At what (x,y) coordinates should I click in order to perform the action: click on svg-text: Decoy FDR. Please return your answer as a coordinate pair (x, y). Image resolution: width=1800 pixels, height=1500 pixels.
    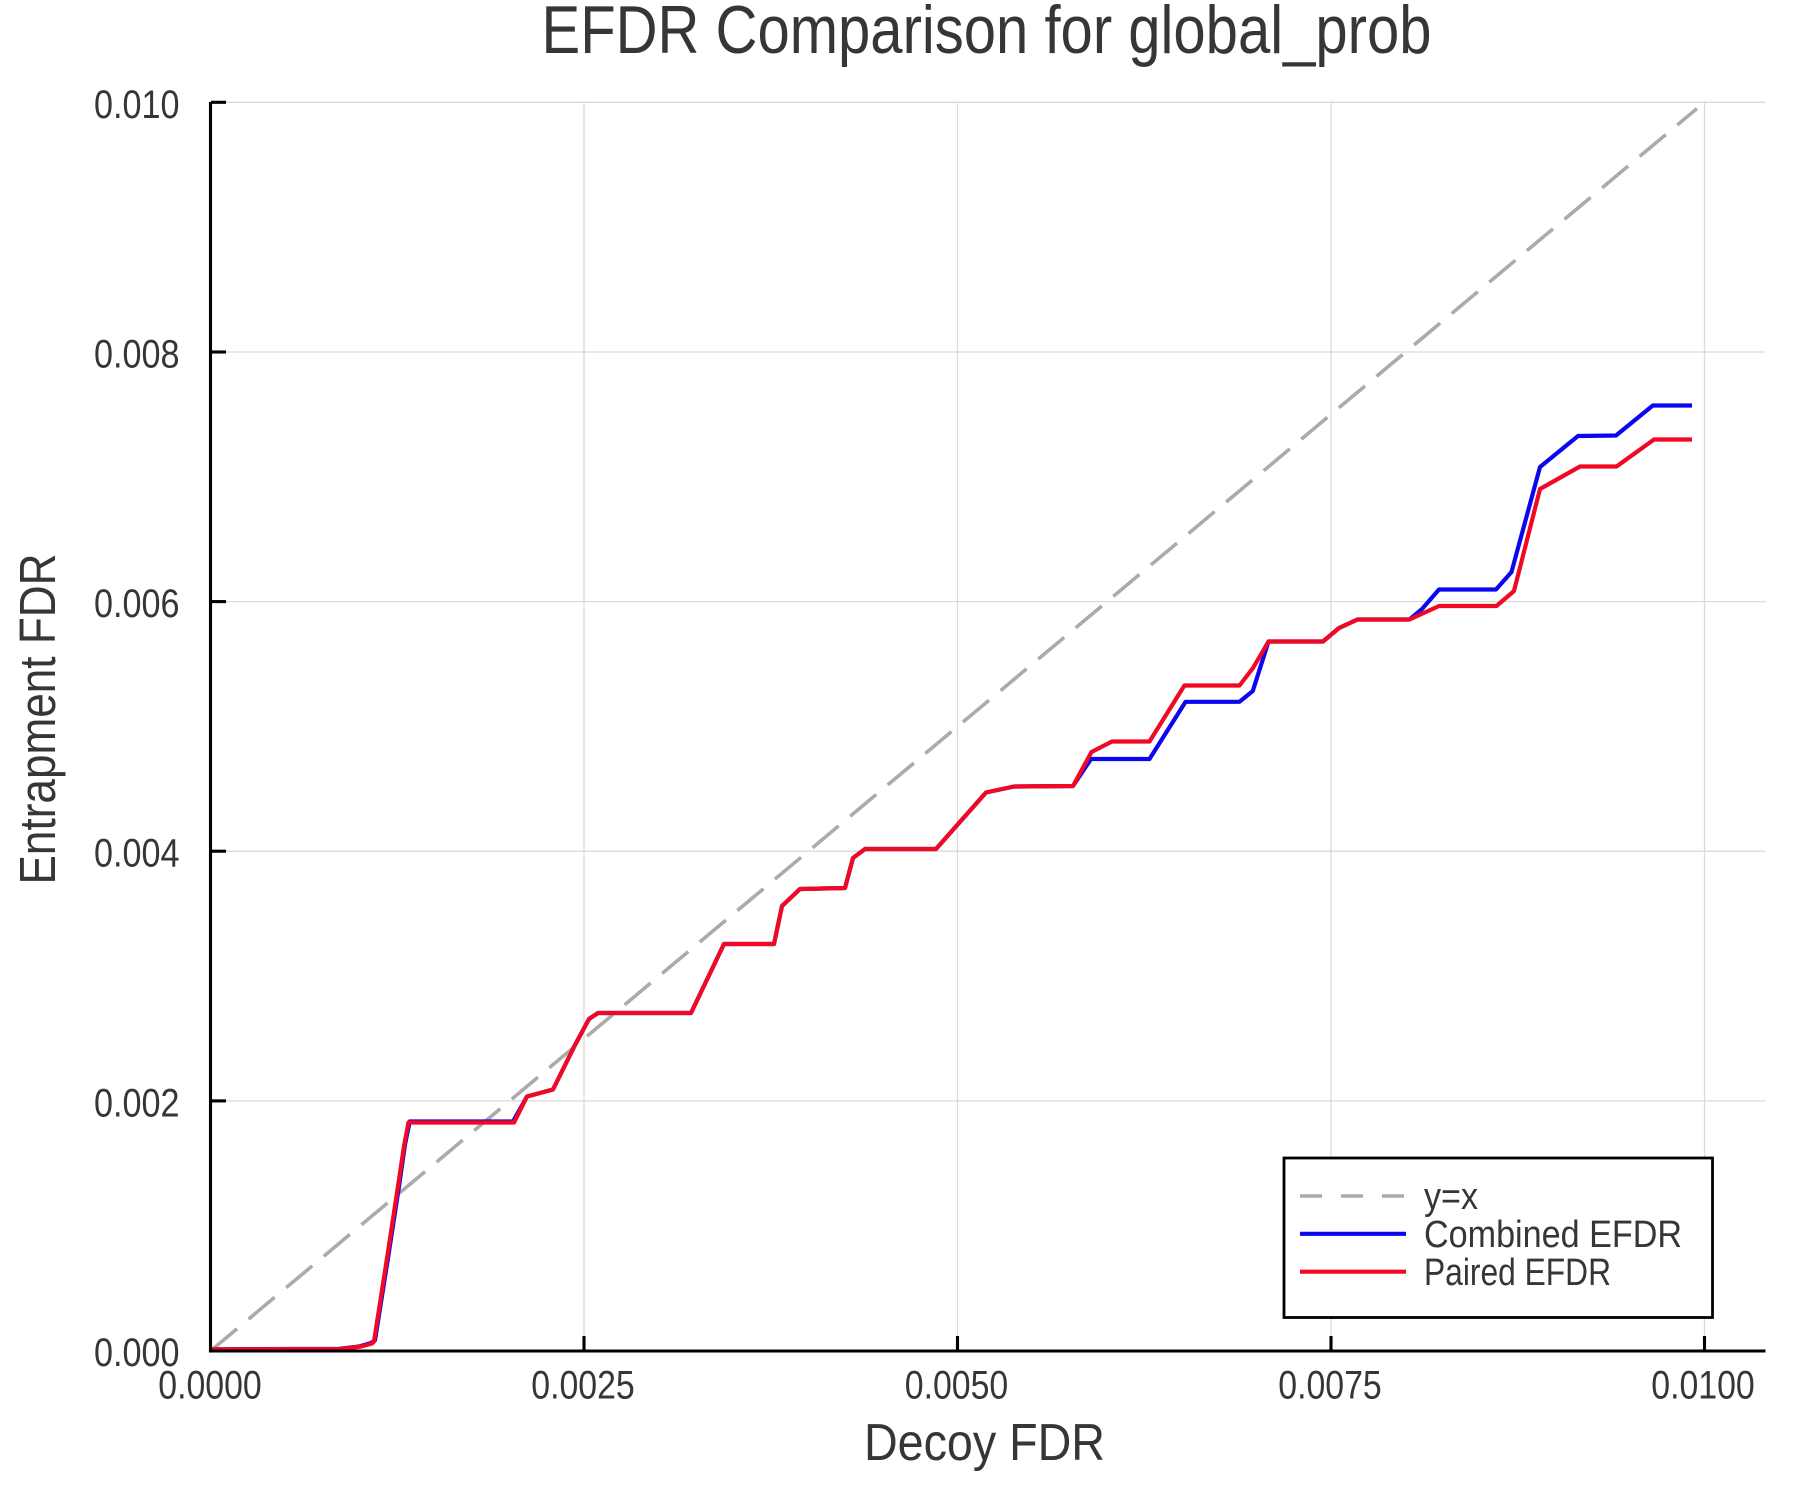
    Looking at the image, I should click on (984, 1443).